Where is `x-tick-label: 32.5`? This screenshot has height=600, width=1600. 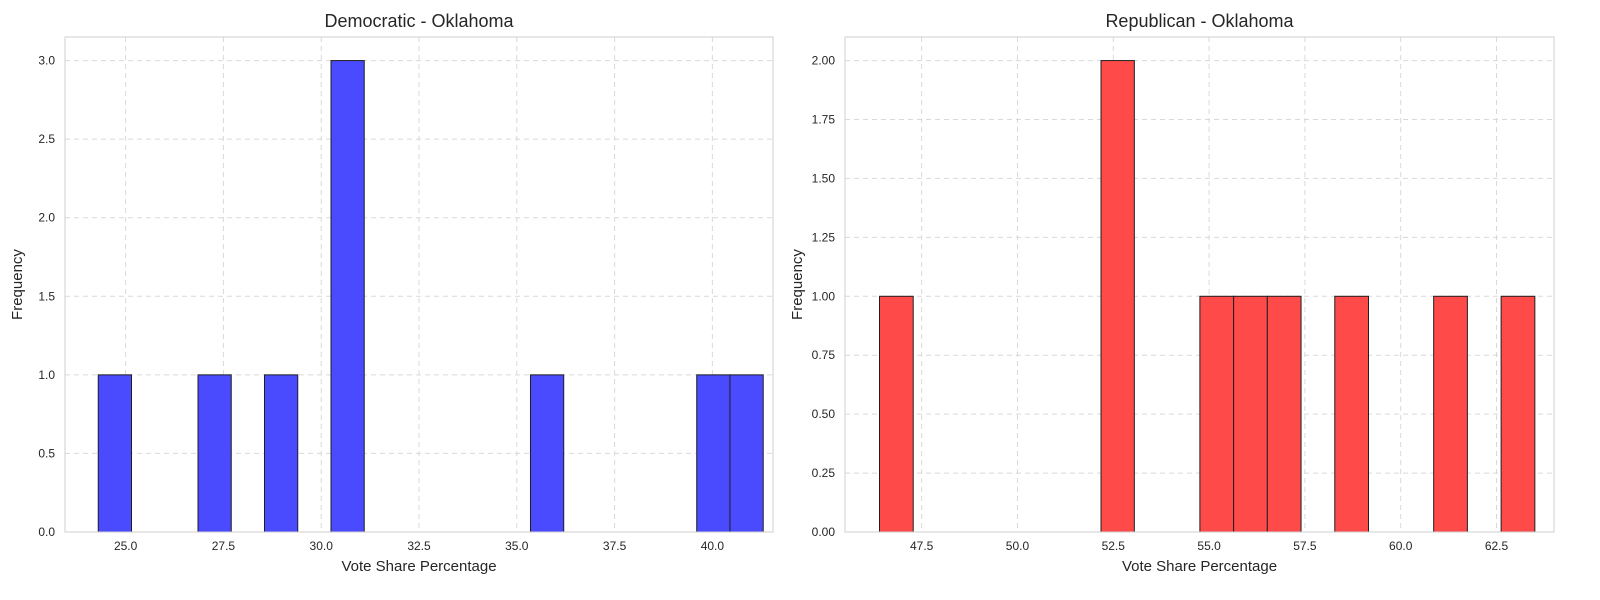 x-tick-label: 32.5 is located at coordinates (419, 546).